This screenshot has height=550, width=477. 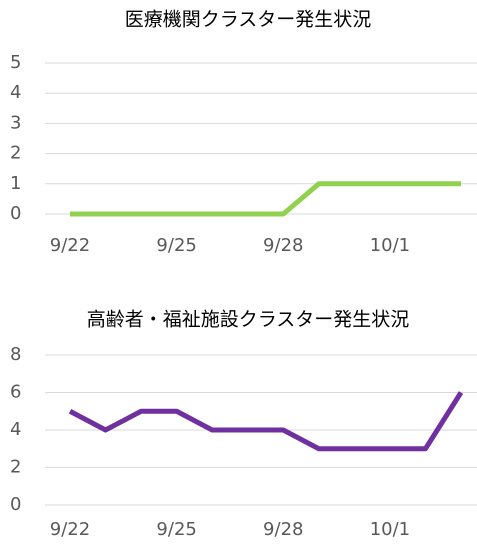 I want to click on y-tick-label: 5, so click(x=15, y=62).